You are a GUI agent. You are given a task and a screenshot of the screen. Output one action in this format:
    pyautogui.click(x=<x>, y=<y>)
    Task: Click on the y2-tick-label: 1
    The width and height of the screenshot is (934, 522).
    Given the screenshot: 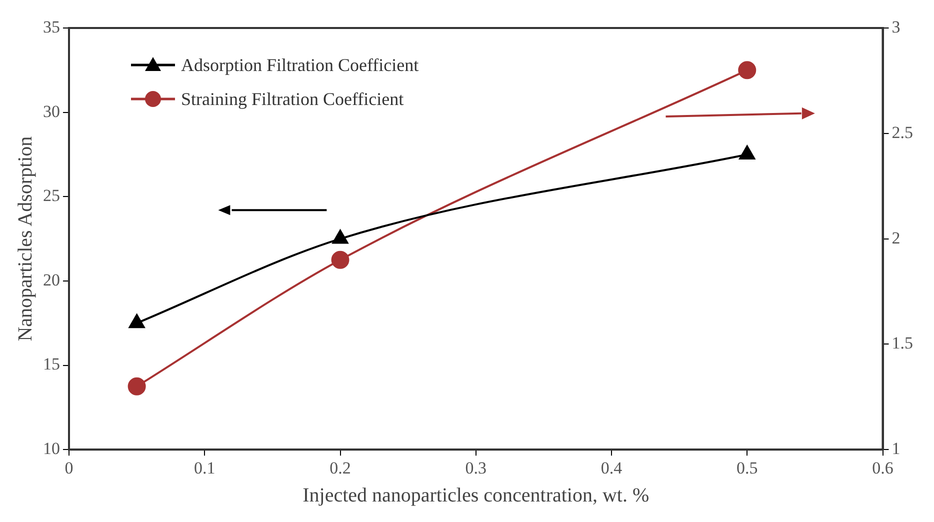 What is the action you would take?
    pyautogui.click(x=896, y=448)
    